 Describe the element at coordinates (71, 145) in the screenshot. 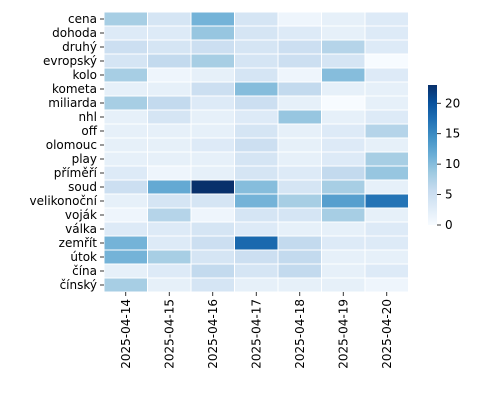

I see `y-tick-label: olomouc` at that location.